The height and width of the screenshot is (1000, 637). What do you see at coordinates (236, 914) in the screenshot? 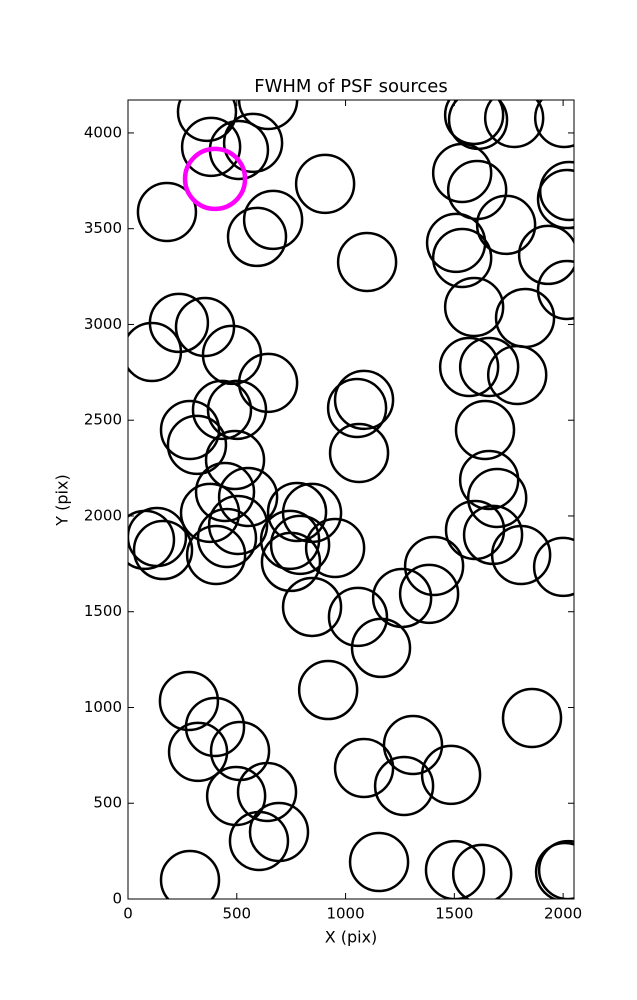
I see `x-tick-label: 500` at bounding box center [236, 914].